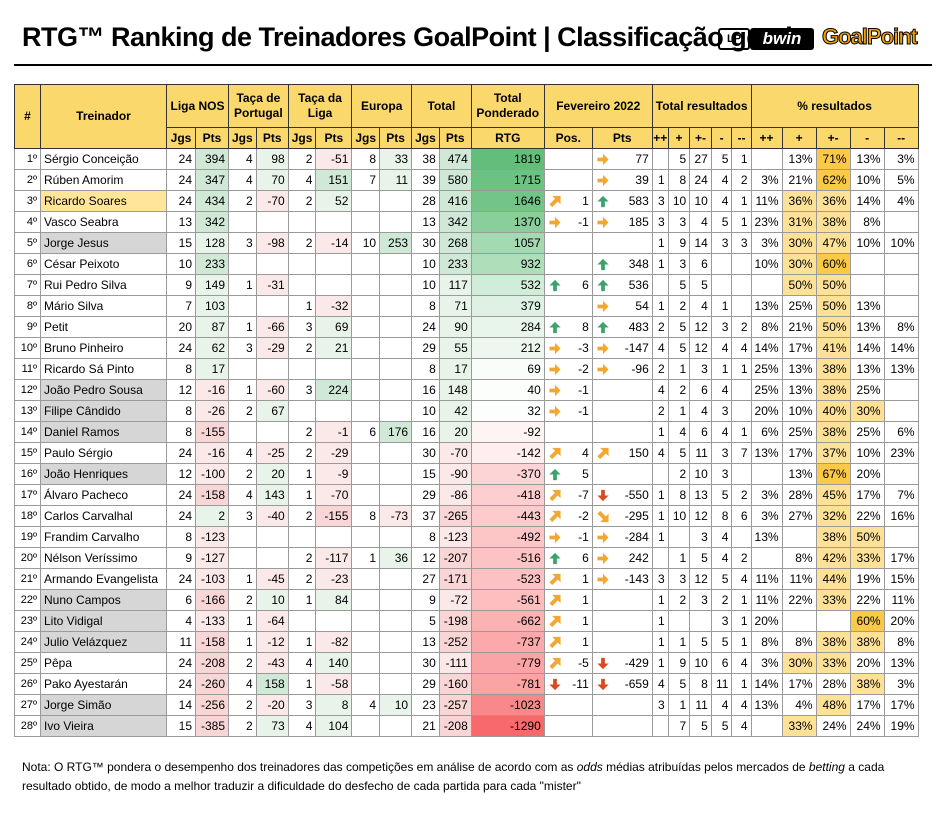 The height and width of the screenshot is (820, 946). What do you see at coordinates (366, 159) in the screenshot?
I see `europa-jgs-cell: 8` at bounding box center [366, 159].